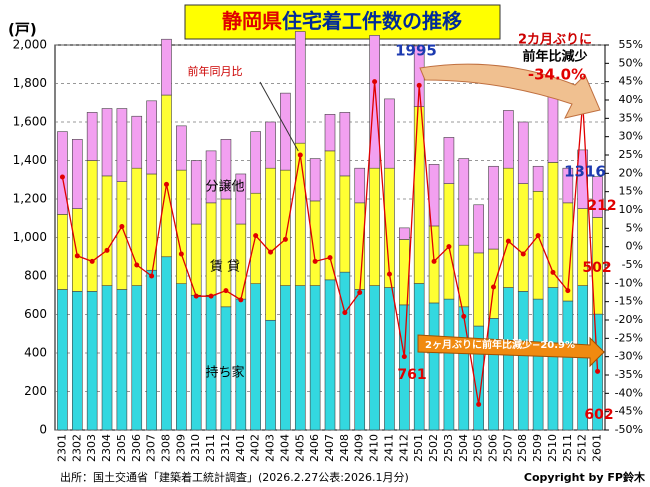 The height and width of the screenshot is (487, 650). Describe the element at coordinates (30, 199) in the screenshot. I see `y-tick-label: 1,200` at that location.